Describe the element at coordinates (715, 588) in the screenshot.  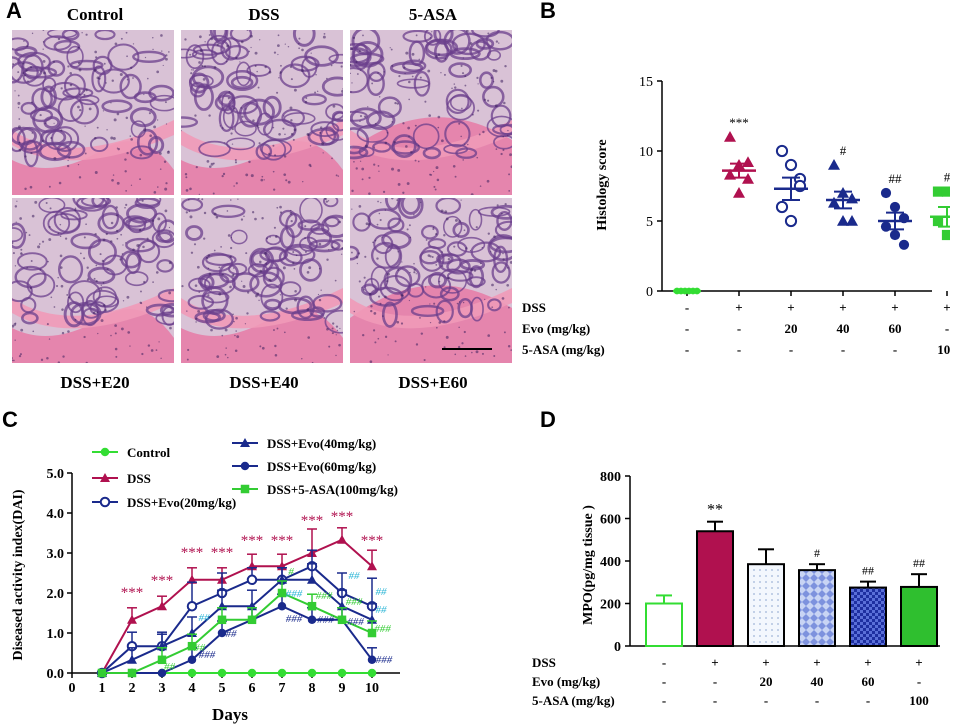
I see `bar` at that location.